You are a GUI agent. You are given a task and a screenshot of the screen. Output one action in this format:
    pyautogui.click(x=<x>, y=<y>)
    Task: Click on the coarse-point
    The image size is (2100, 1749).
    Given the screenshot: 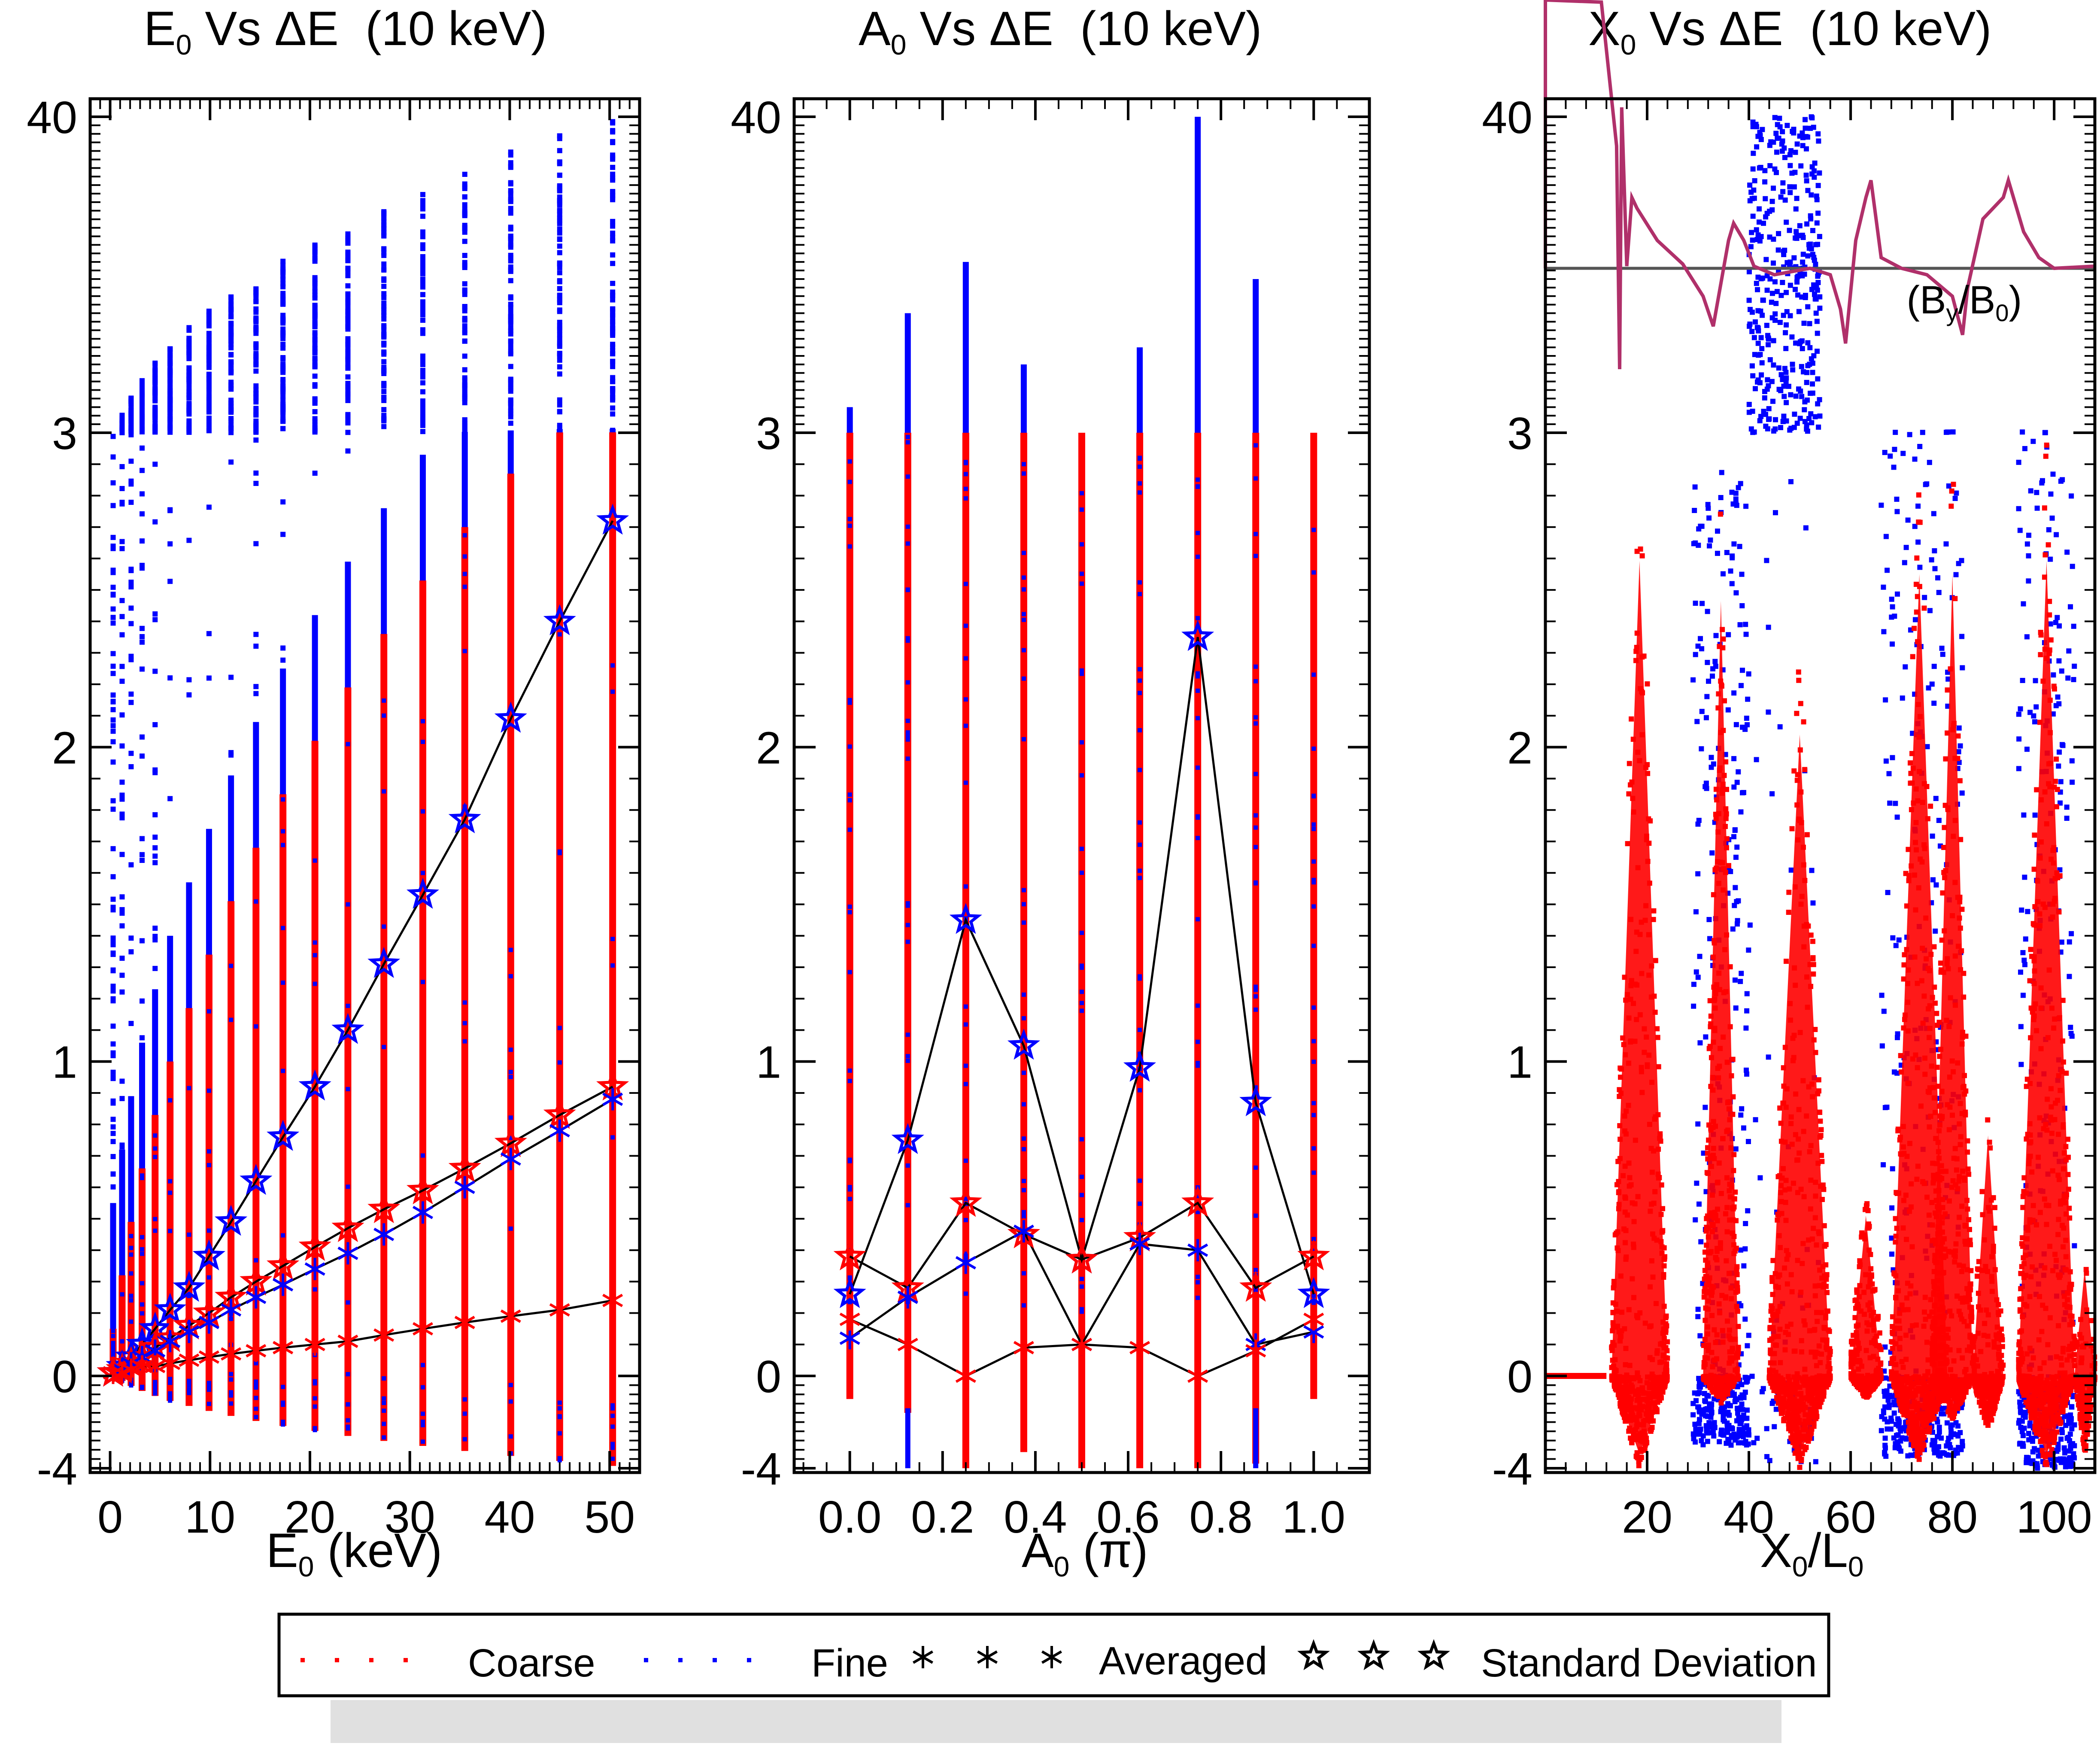 What is the action you would take?
    pyautogui.click(x=1629, y=1431)
    